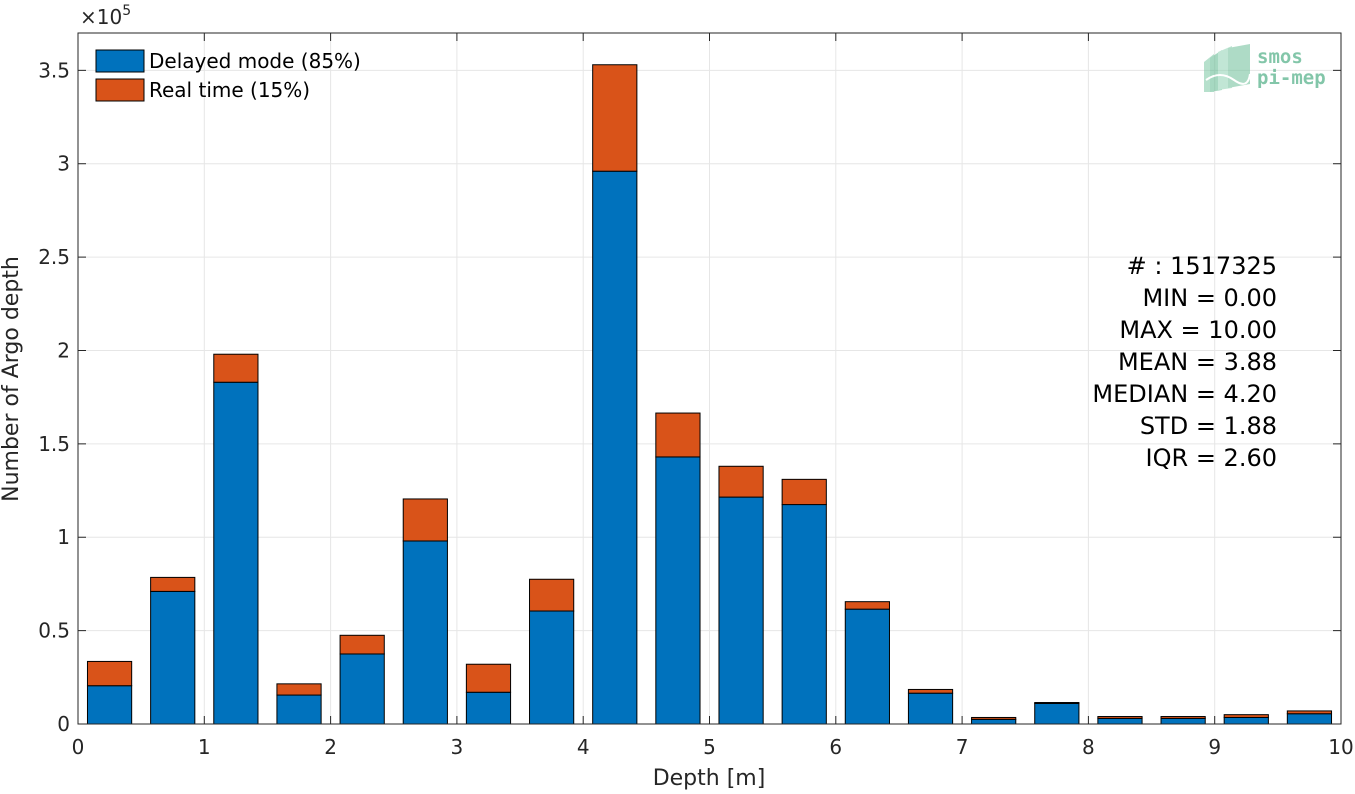  Describe the element at coordinates (330, 747) in the screenshot. I see `x-tick-label: 2` at that location.